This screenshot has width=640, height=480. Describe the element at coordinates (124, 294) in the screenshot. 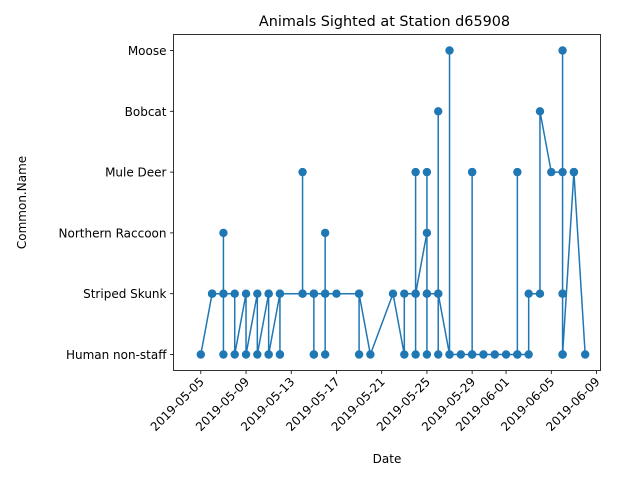

I see `y-tick-label: Striped Skunk` at that location.